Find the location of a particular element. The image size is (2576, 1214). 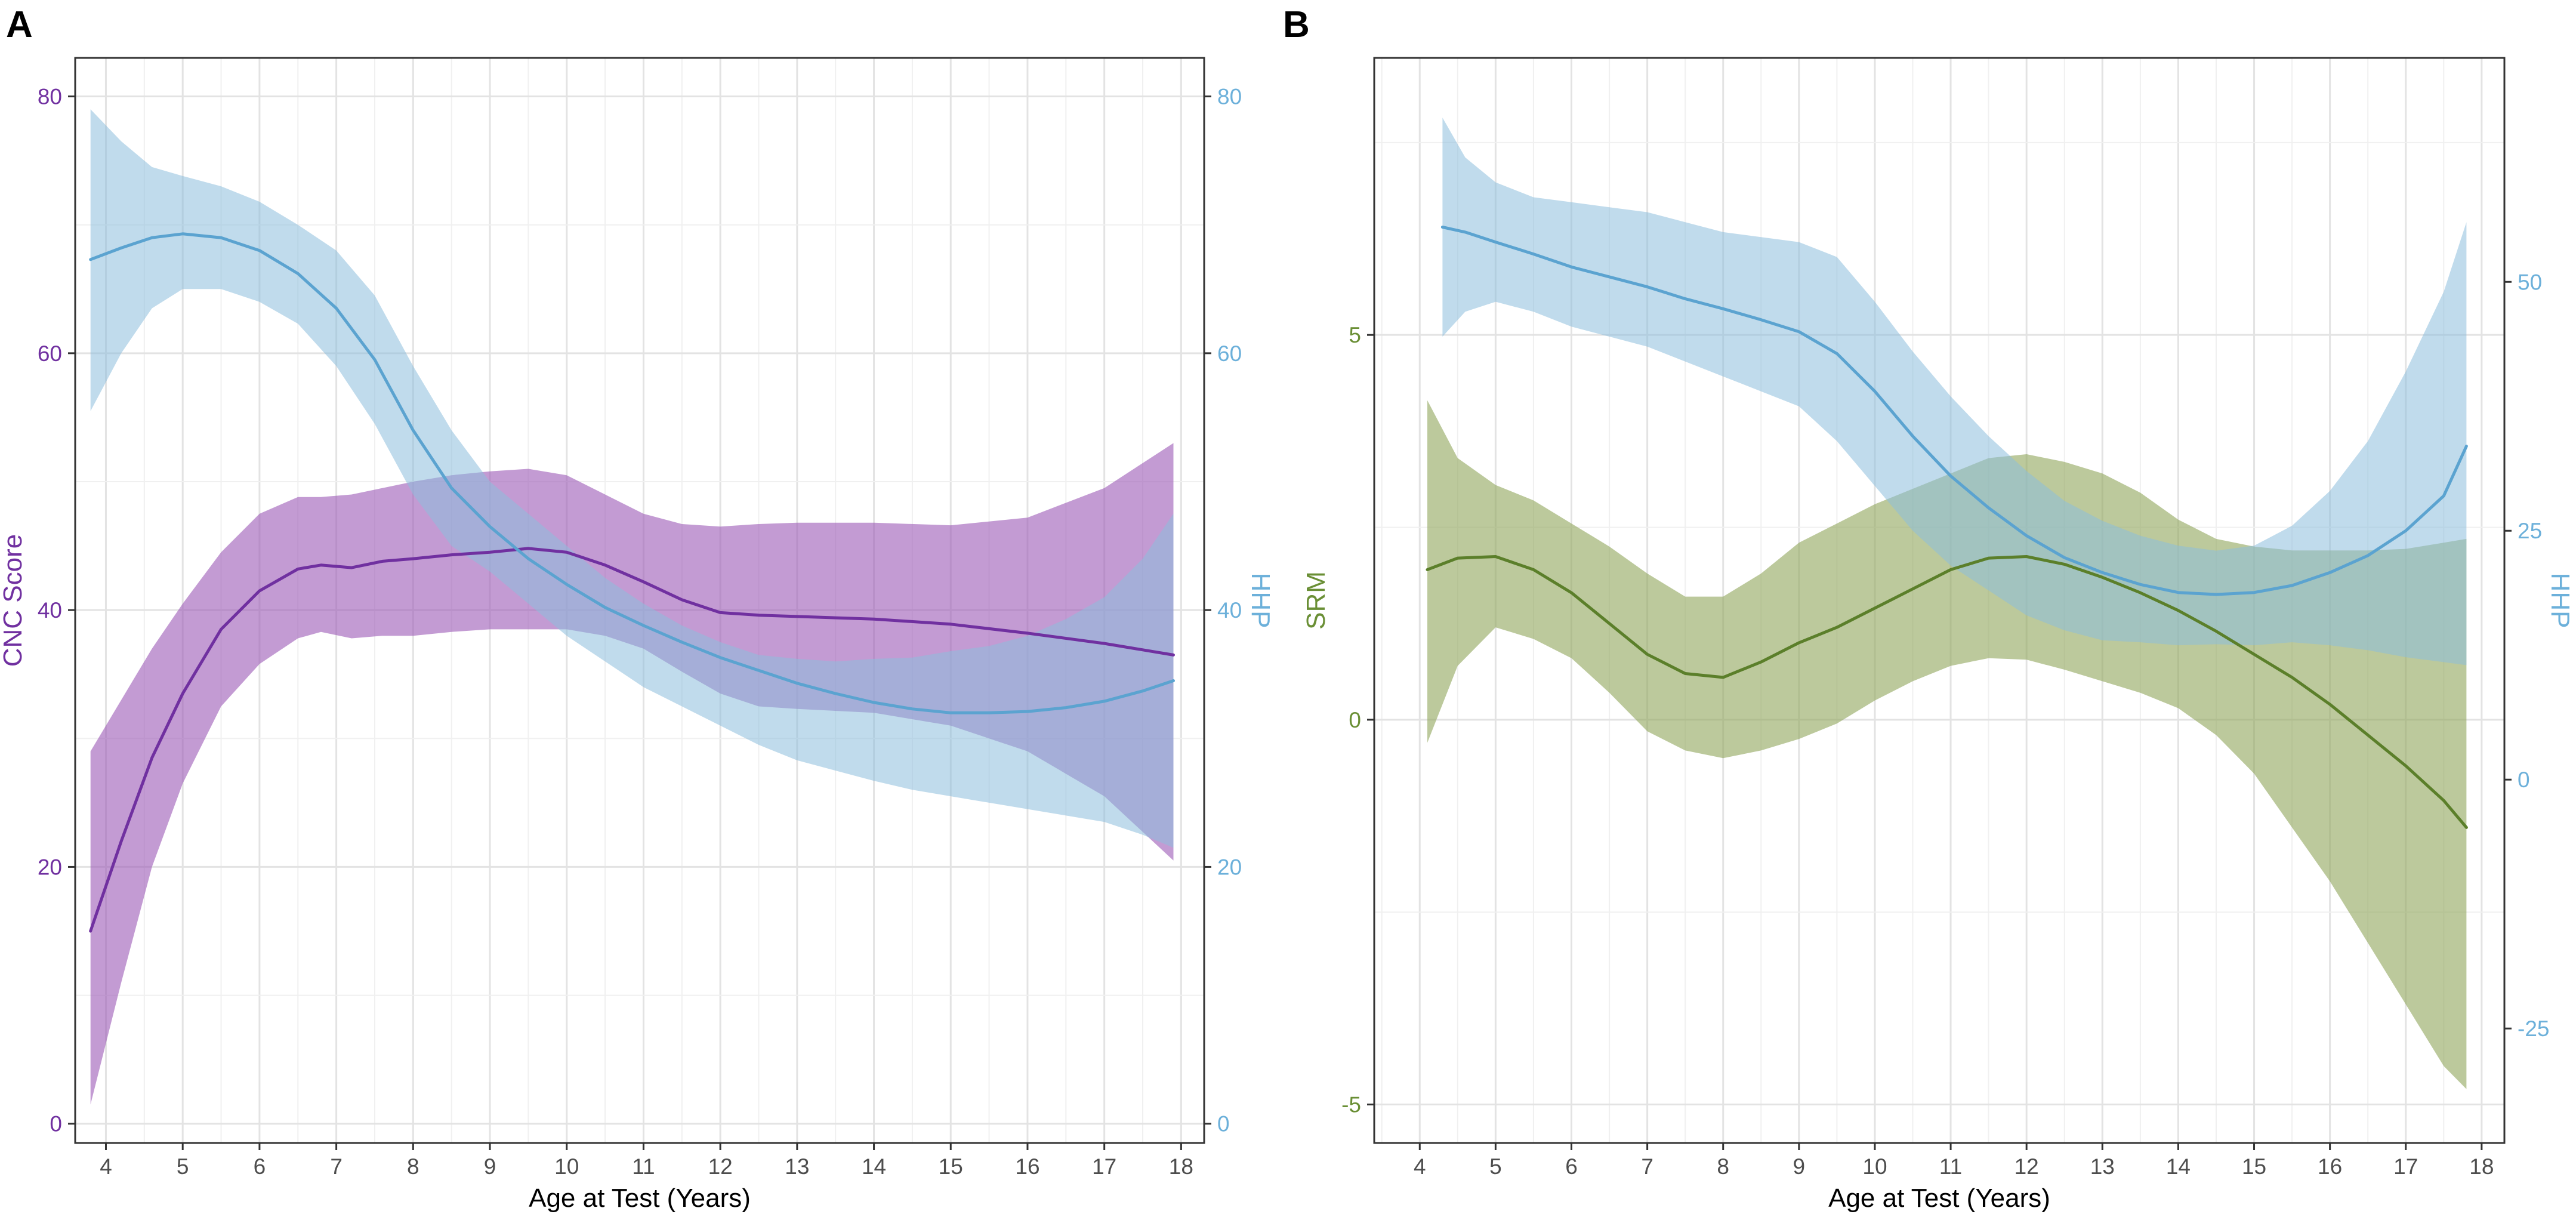

panel-a-x-tick-label: 5 is located at coordinates (183, 1166).